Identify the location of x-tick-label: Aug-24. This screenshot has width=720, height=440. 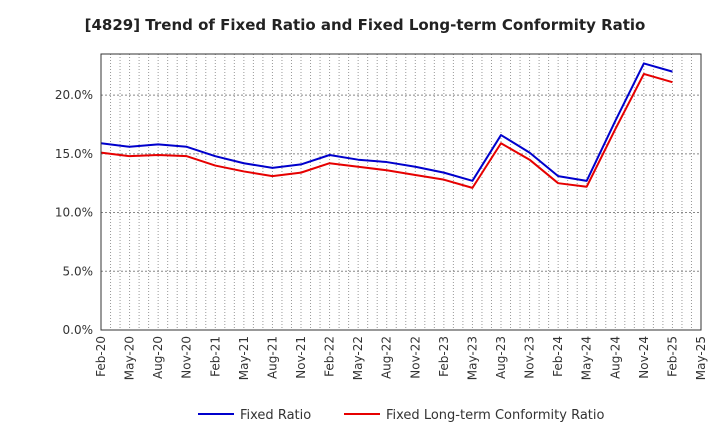
(615, 357).